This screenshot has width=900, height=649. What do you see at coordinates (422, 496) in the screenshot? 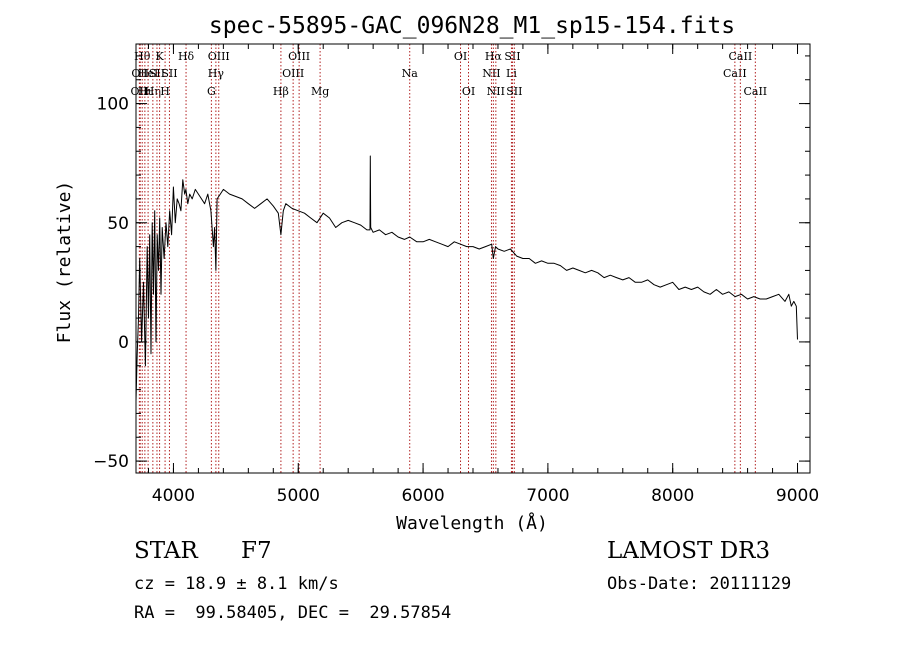
I see `x-tick-label: 6000` at bounding box center [422, 496].